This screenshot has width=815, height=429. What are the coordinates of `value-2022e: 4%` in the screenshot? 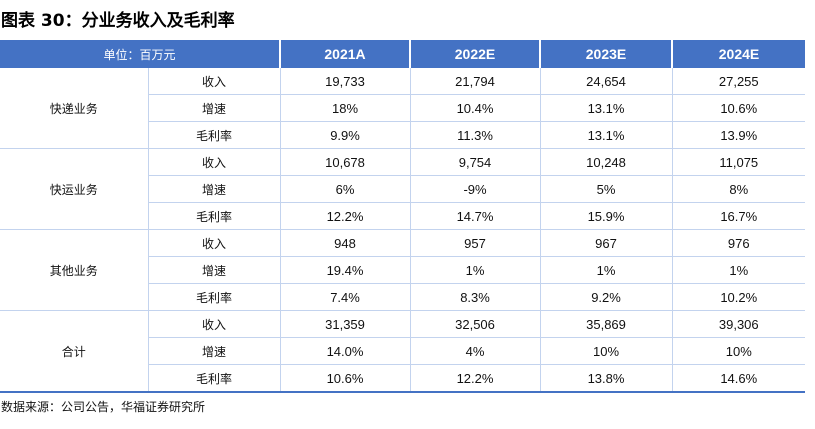 It's located at (475, 351).